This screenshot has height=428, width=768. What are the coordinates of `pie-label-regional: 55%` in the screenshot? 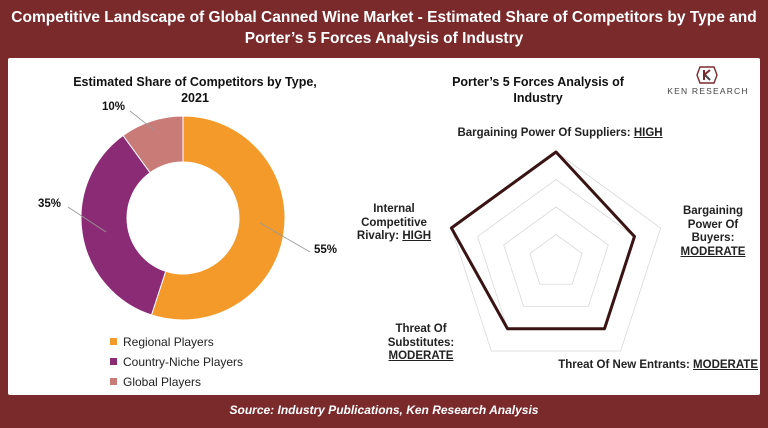 It's located at (326, 250).